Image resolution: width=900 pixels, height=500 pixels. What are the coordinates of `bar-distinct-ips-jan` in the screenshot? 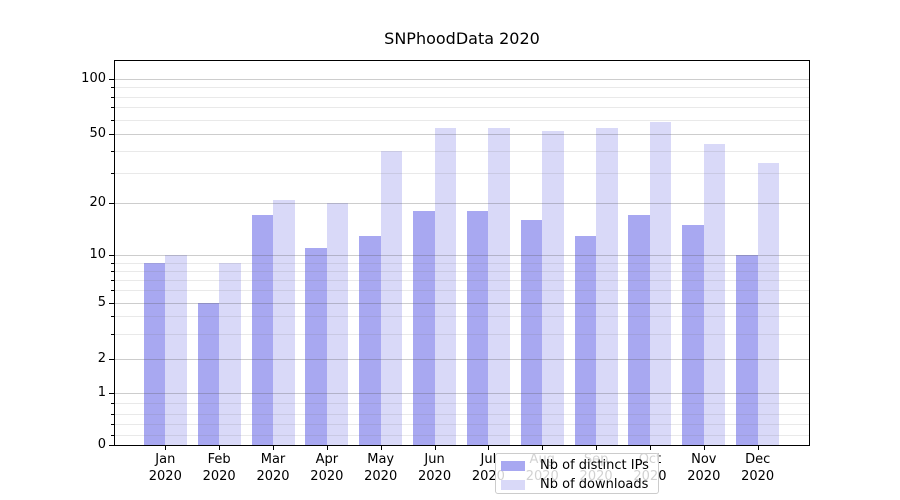 It's located at (154, 353).